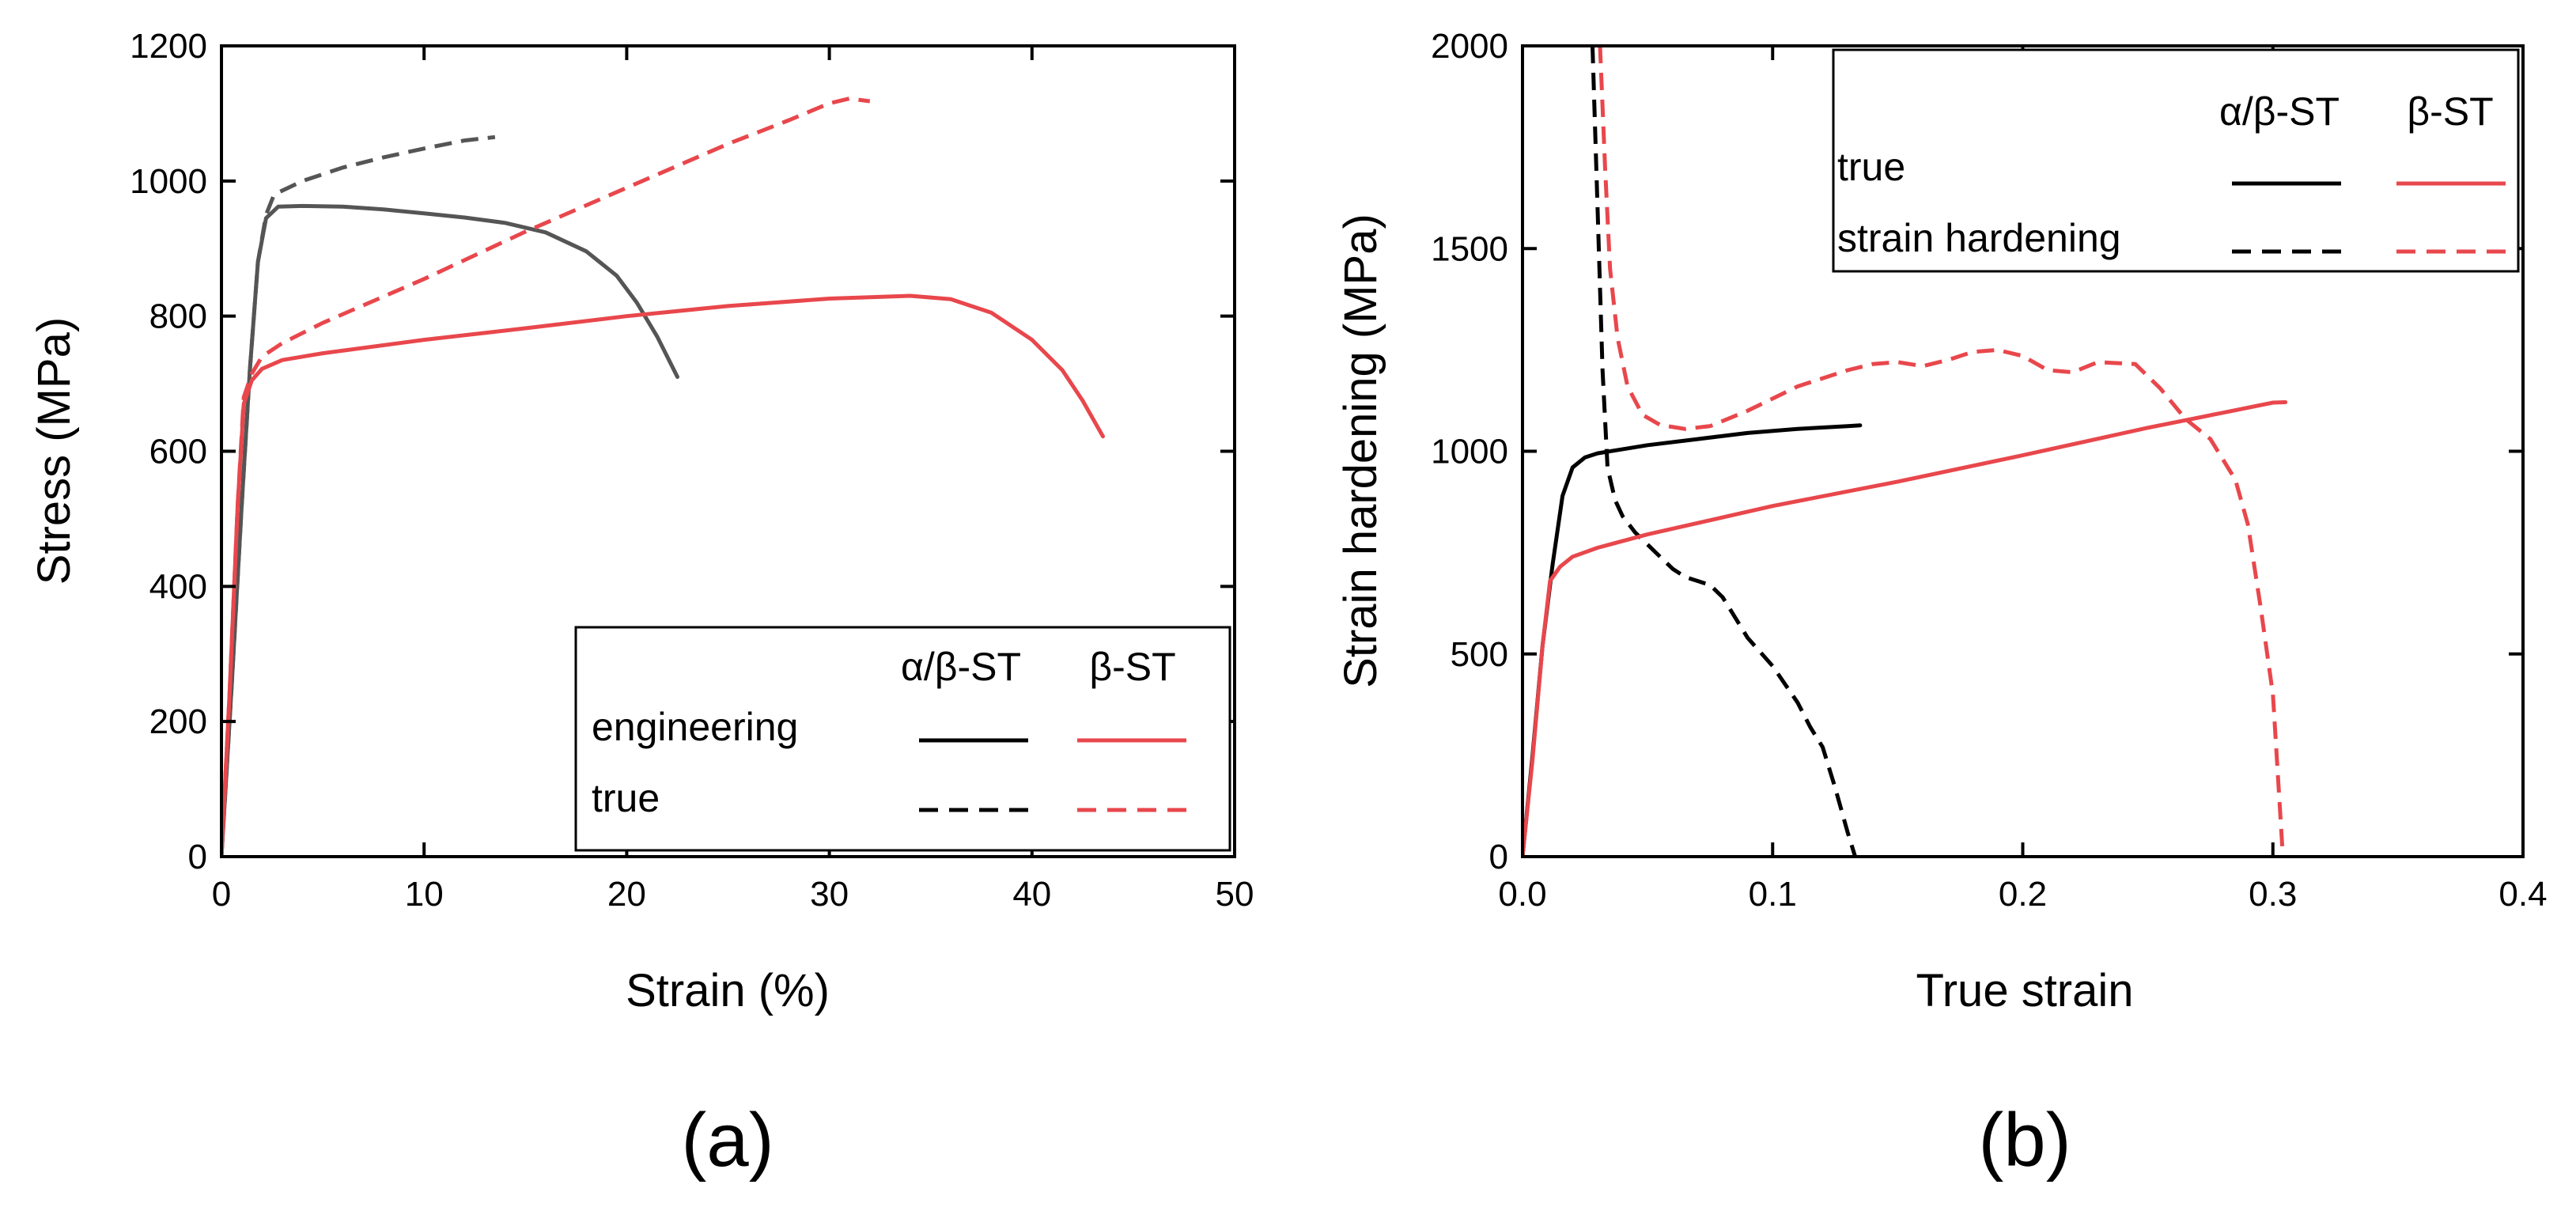 The width and height of the screenshot is (2576, 1211). Describe the element at coordinates (1906, 628) in the screenshot. I see `panel-b-series-beta-st-true` at that location.